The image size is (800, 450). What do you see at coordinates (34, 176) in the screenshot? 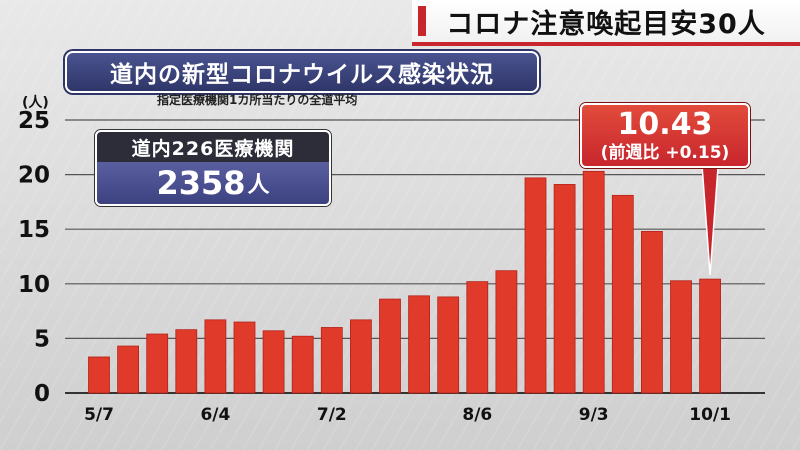
I see `y-tick-label: 20` at bounding box center [34, 176].